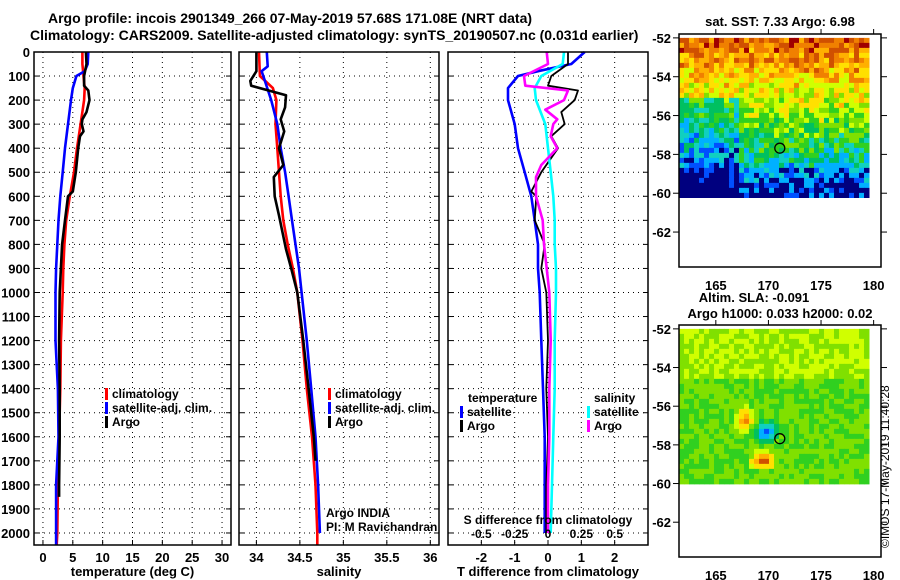 Image resolution: width=900 pixels, height=580 pixels. Describe the element at coordinates (386, 557) in the screenshot. I see `x-tick-label: 35.5` at that location.